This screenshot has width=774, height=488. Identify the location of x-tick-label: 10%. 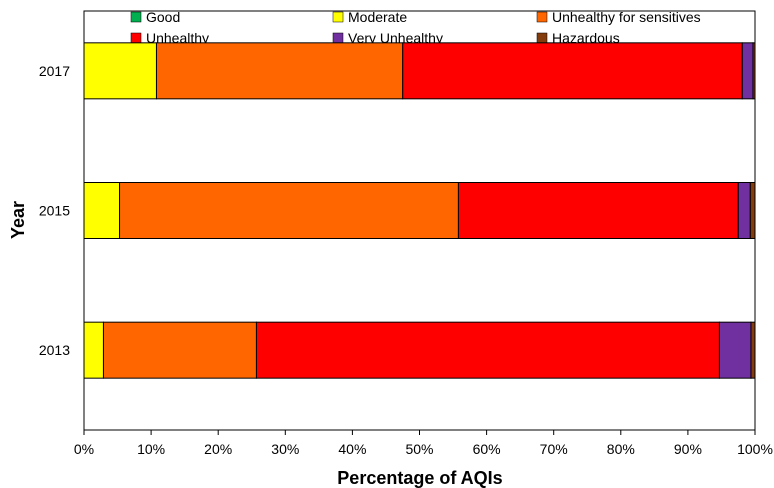
(151, 449).